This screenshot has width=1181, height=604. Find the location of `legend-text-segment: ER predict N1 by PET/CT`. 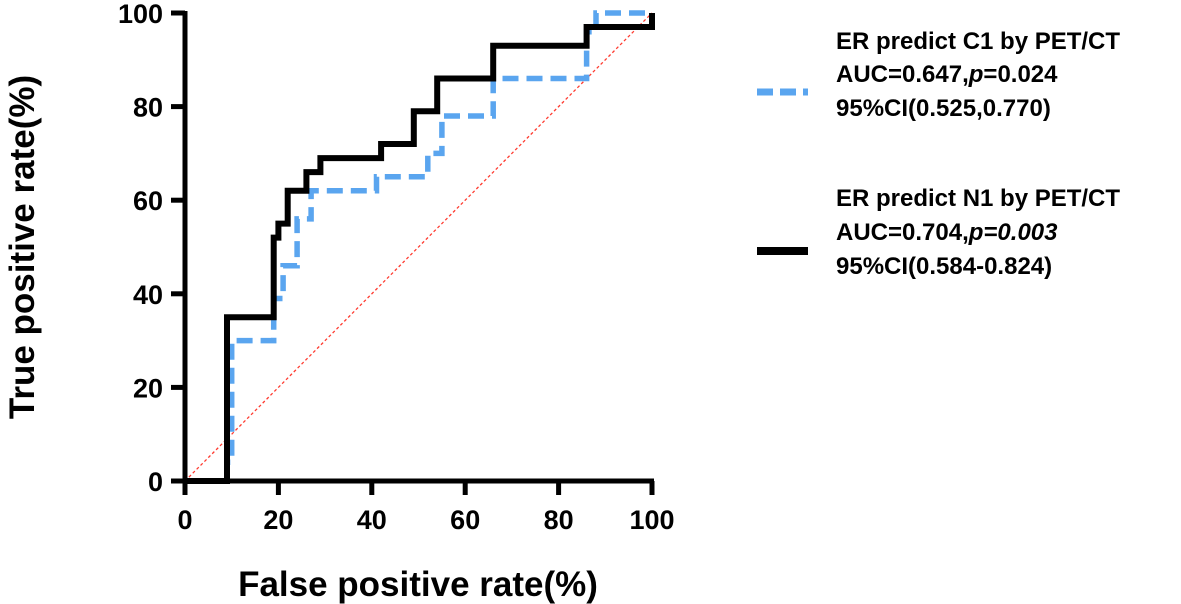

legend-text-segment: ER predict N1 by PET/CT is located at coordinates (978, 198).